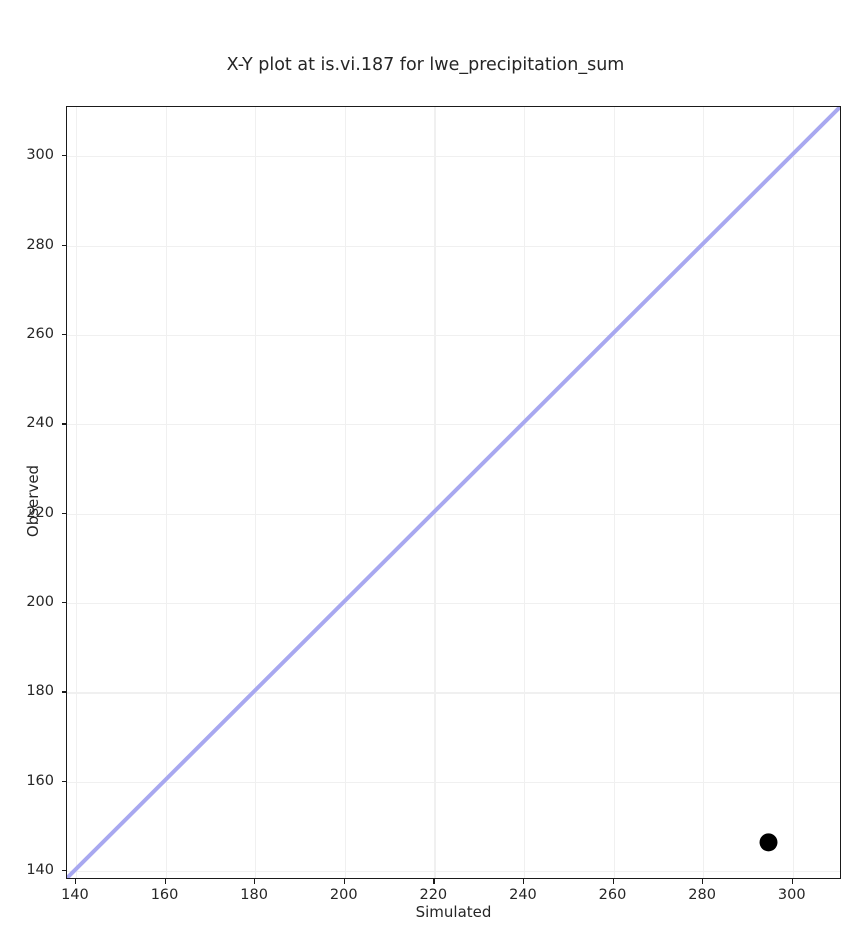 The image size is (851, 934). I want to click on x-tick-label-200: 200, so click(343, 895).